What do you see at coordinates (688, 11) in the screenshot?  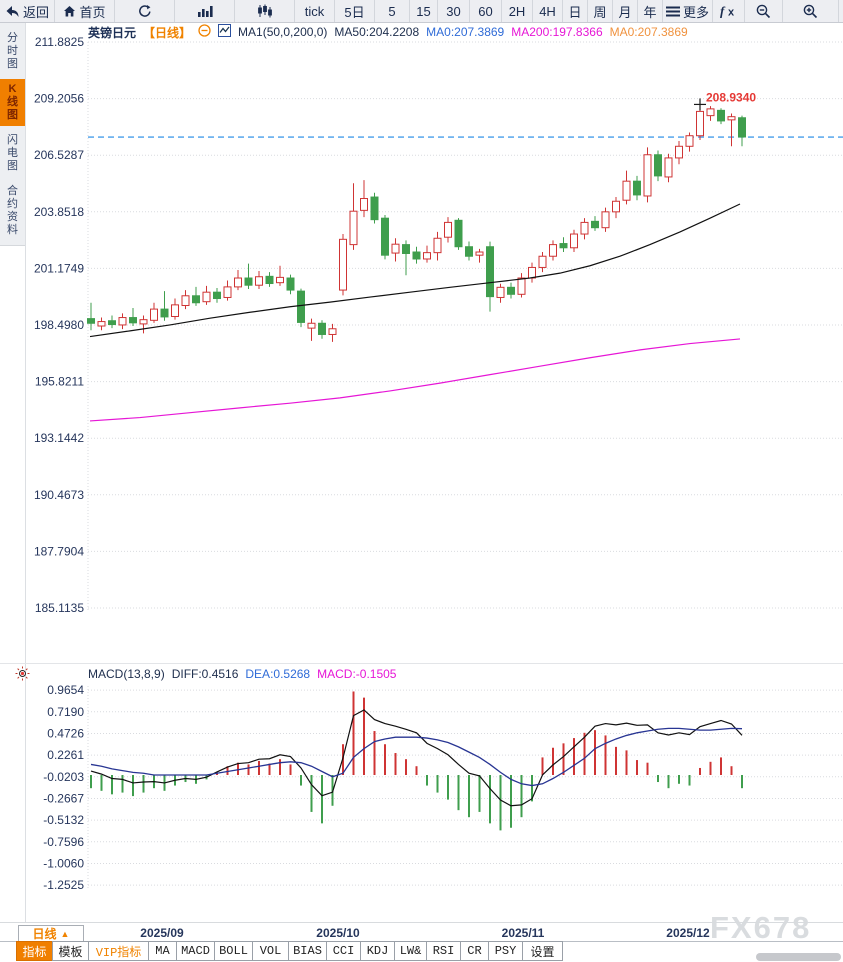 I see `more-button: 更多` at bounding box center [688, 11].